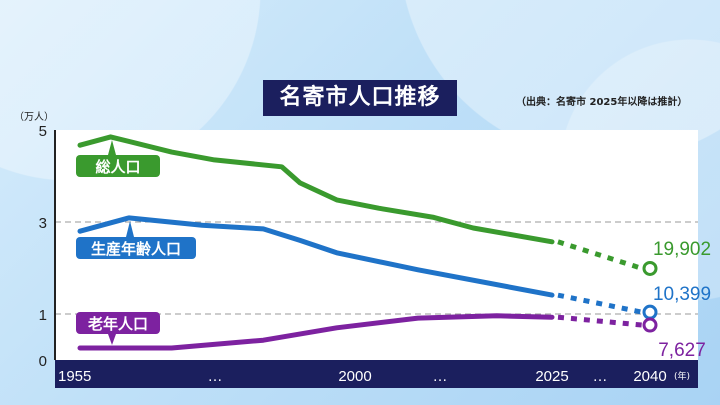 Image resolution: width=720 pixels, height=405 pixels. What do you see at coordinates (34, 117) in the screenshot?
I see `y-axis-unit: （万人）` at bounding box center [34, 117].